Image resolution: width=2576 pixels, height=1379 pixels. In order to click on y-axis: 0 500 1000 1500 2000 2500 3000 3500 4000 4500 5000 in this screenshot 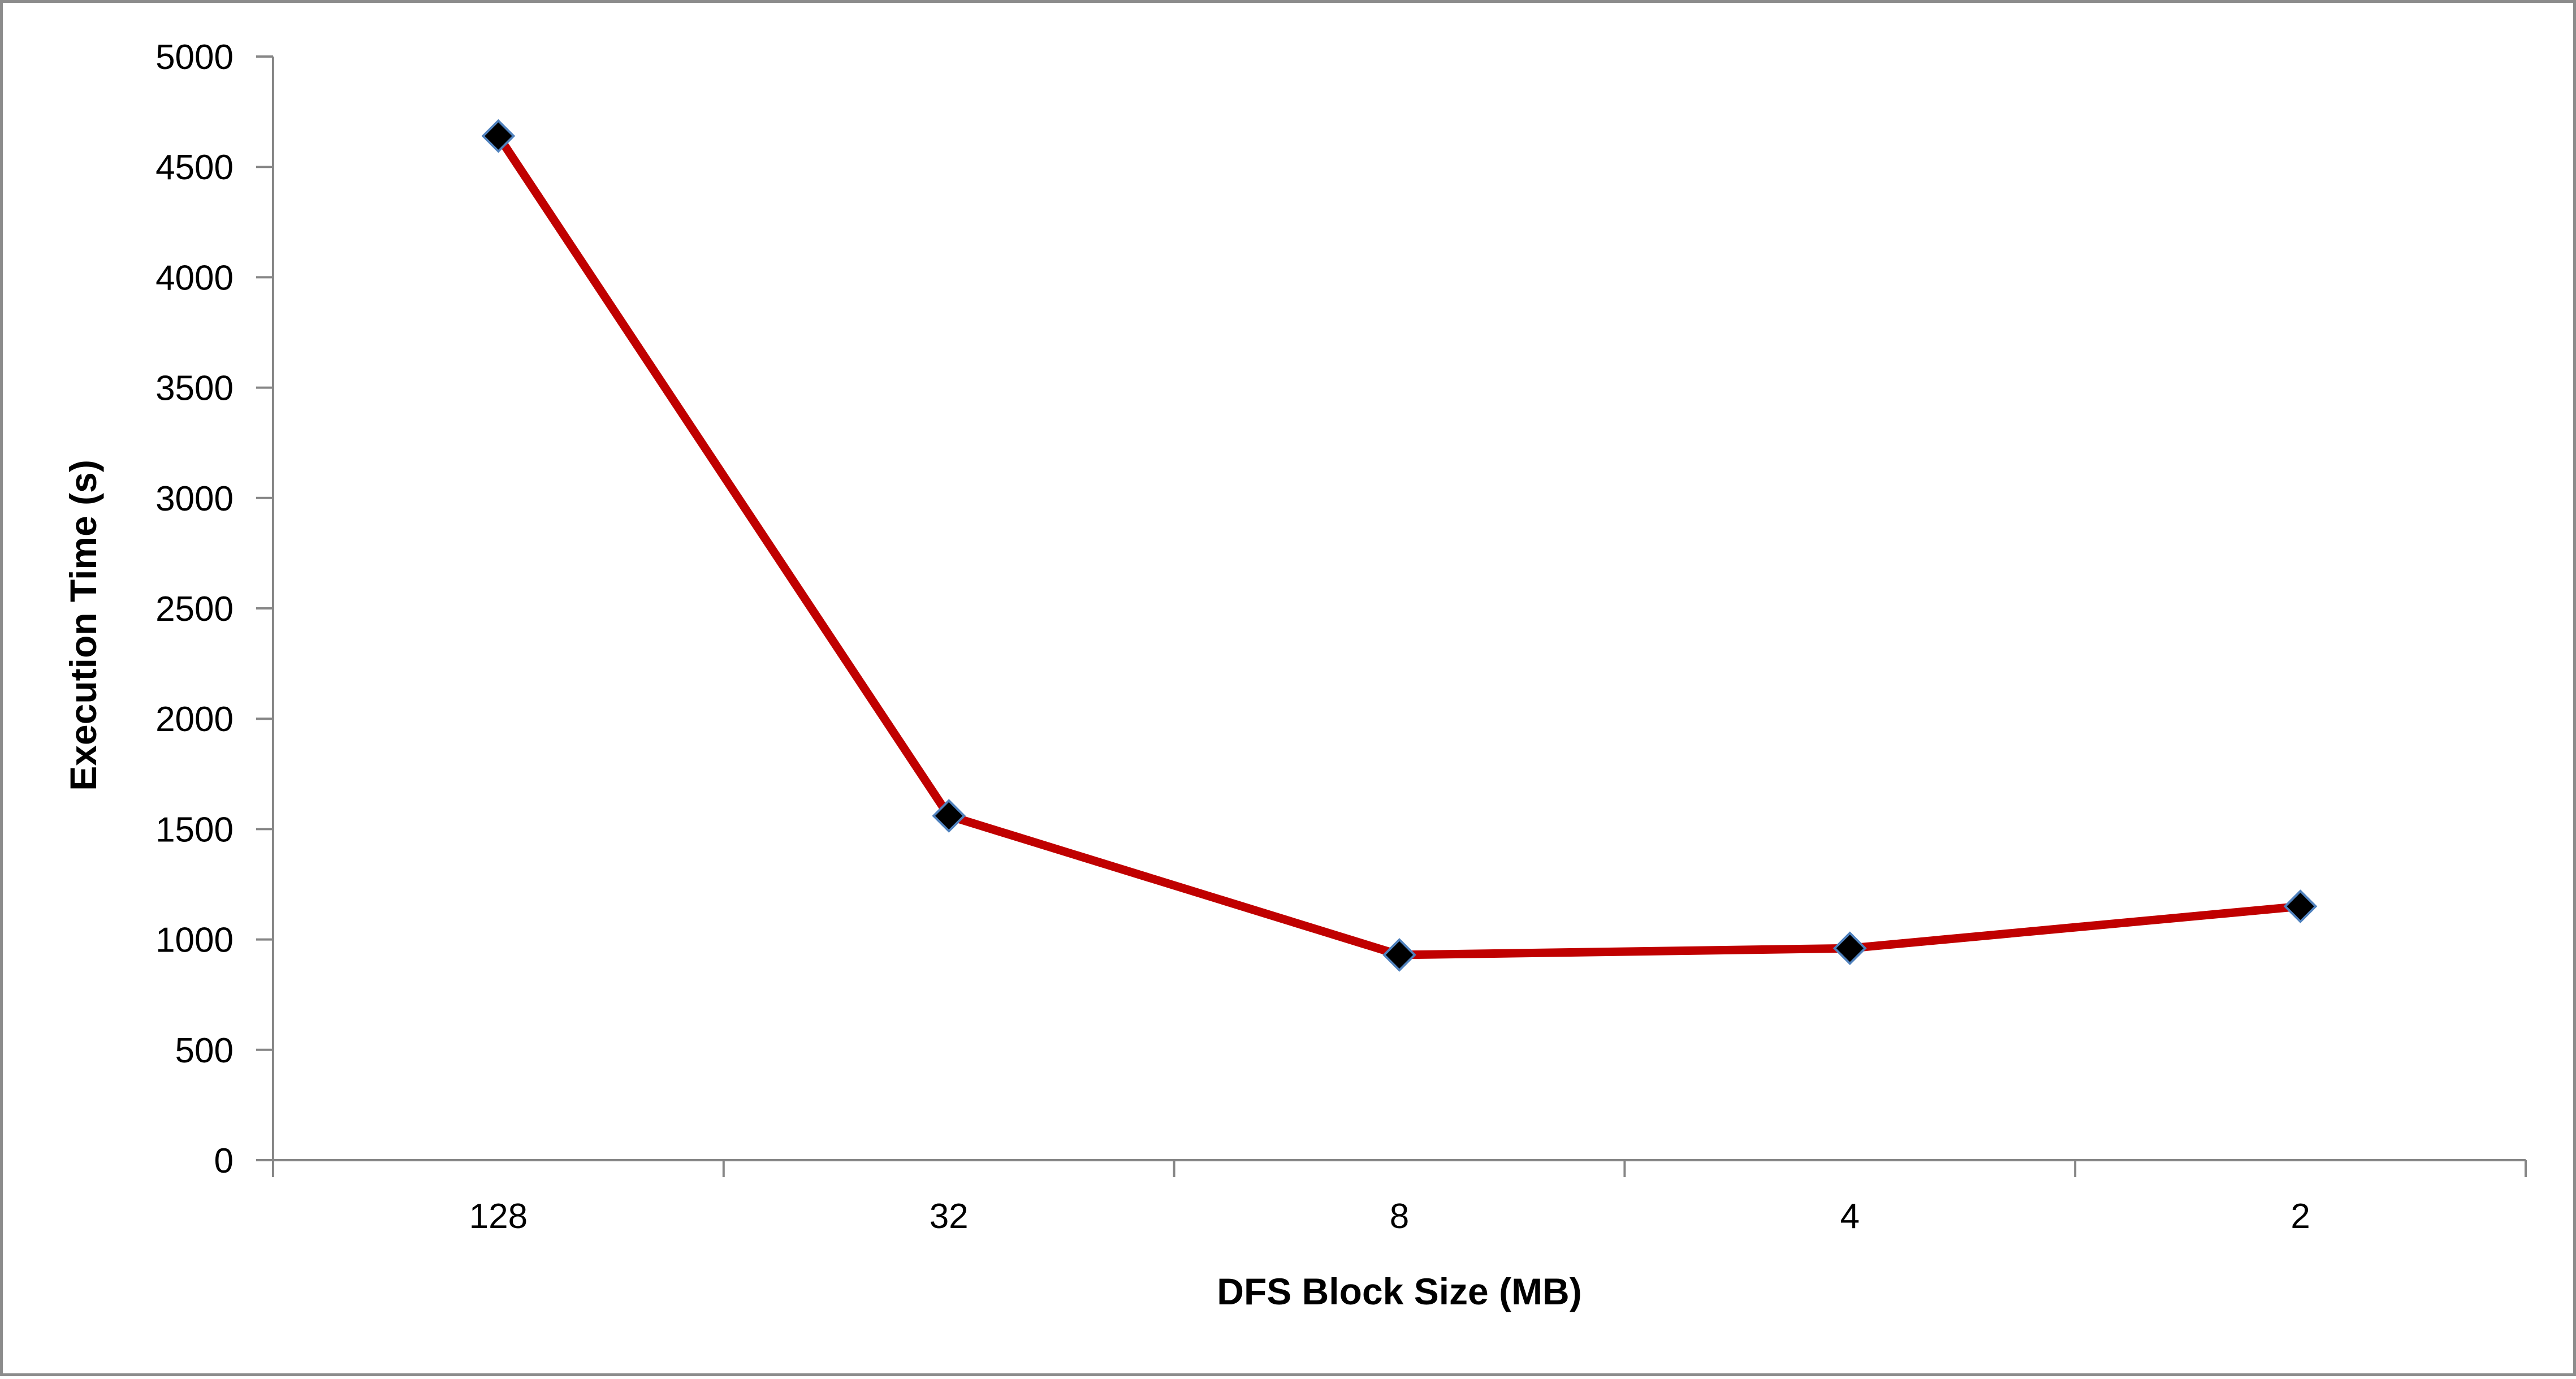, I will do `click(214, 610)`.